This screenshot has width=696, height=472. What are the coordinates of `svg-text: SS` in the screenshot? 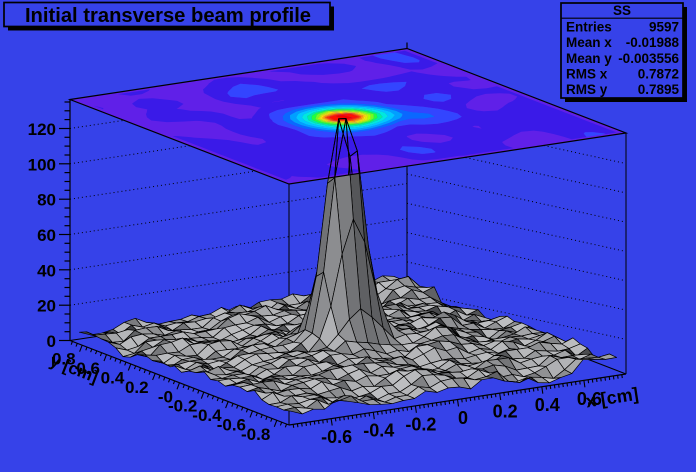 It's located at (622, 10).